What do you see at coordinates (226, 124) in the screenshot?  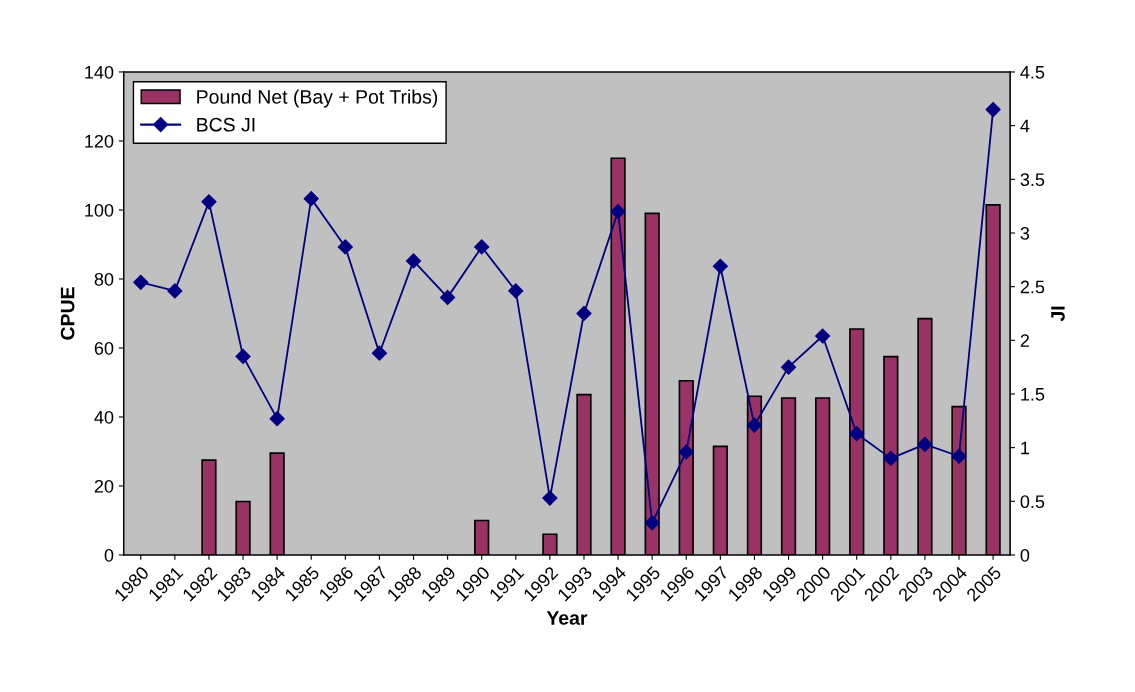 I see `legend-label: BCS JI` at bounding box center [226, 124].